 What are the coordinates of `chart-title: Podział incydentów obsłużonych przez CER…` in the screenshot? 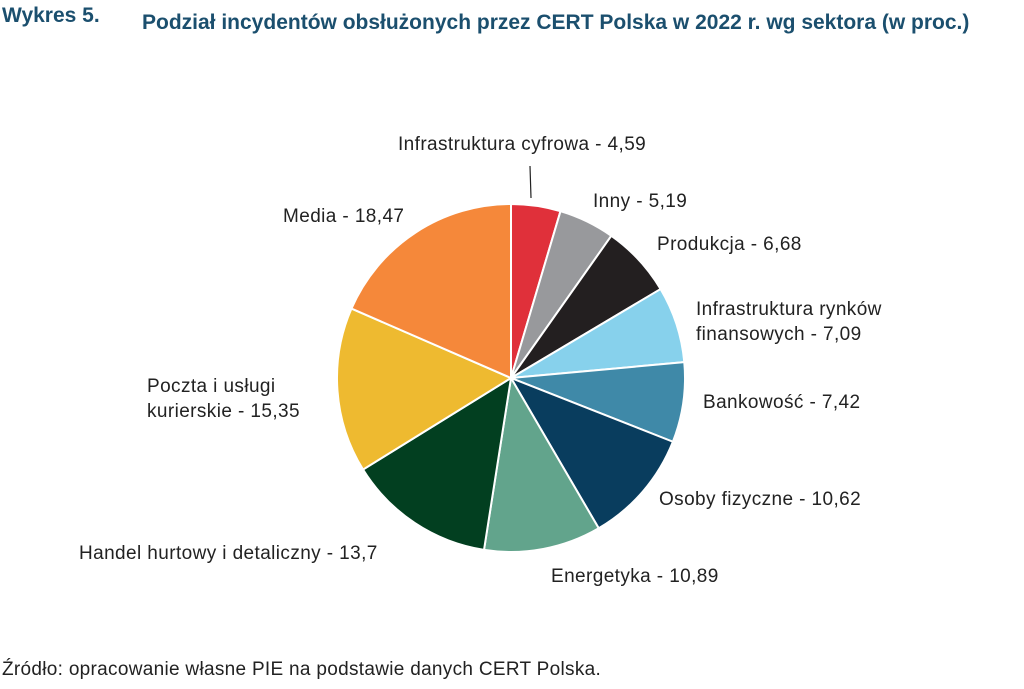 It's located at (556, 22).